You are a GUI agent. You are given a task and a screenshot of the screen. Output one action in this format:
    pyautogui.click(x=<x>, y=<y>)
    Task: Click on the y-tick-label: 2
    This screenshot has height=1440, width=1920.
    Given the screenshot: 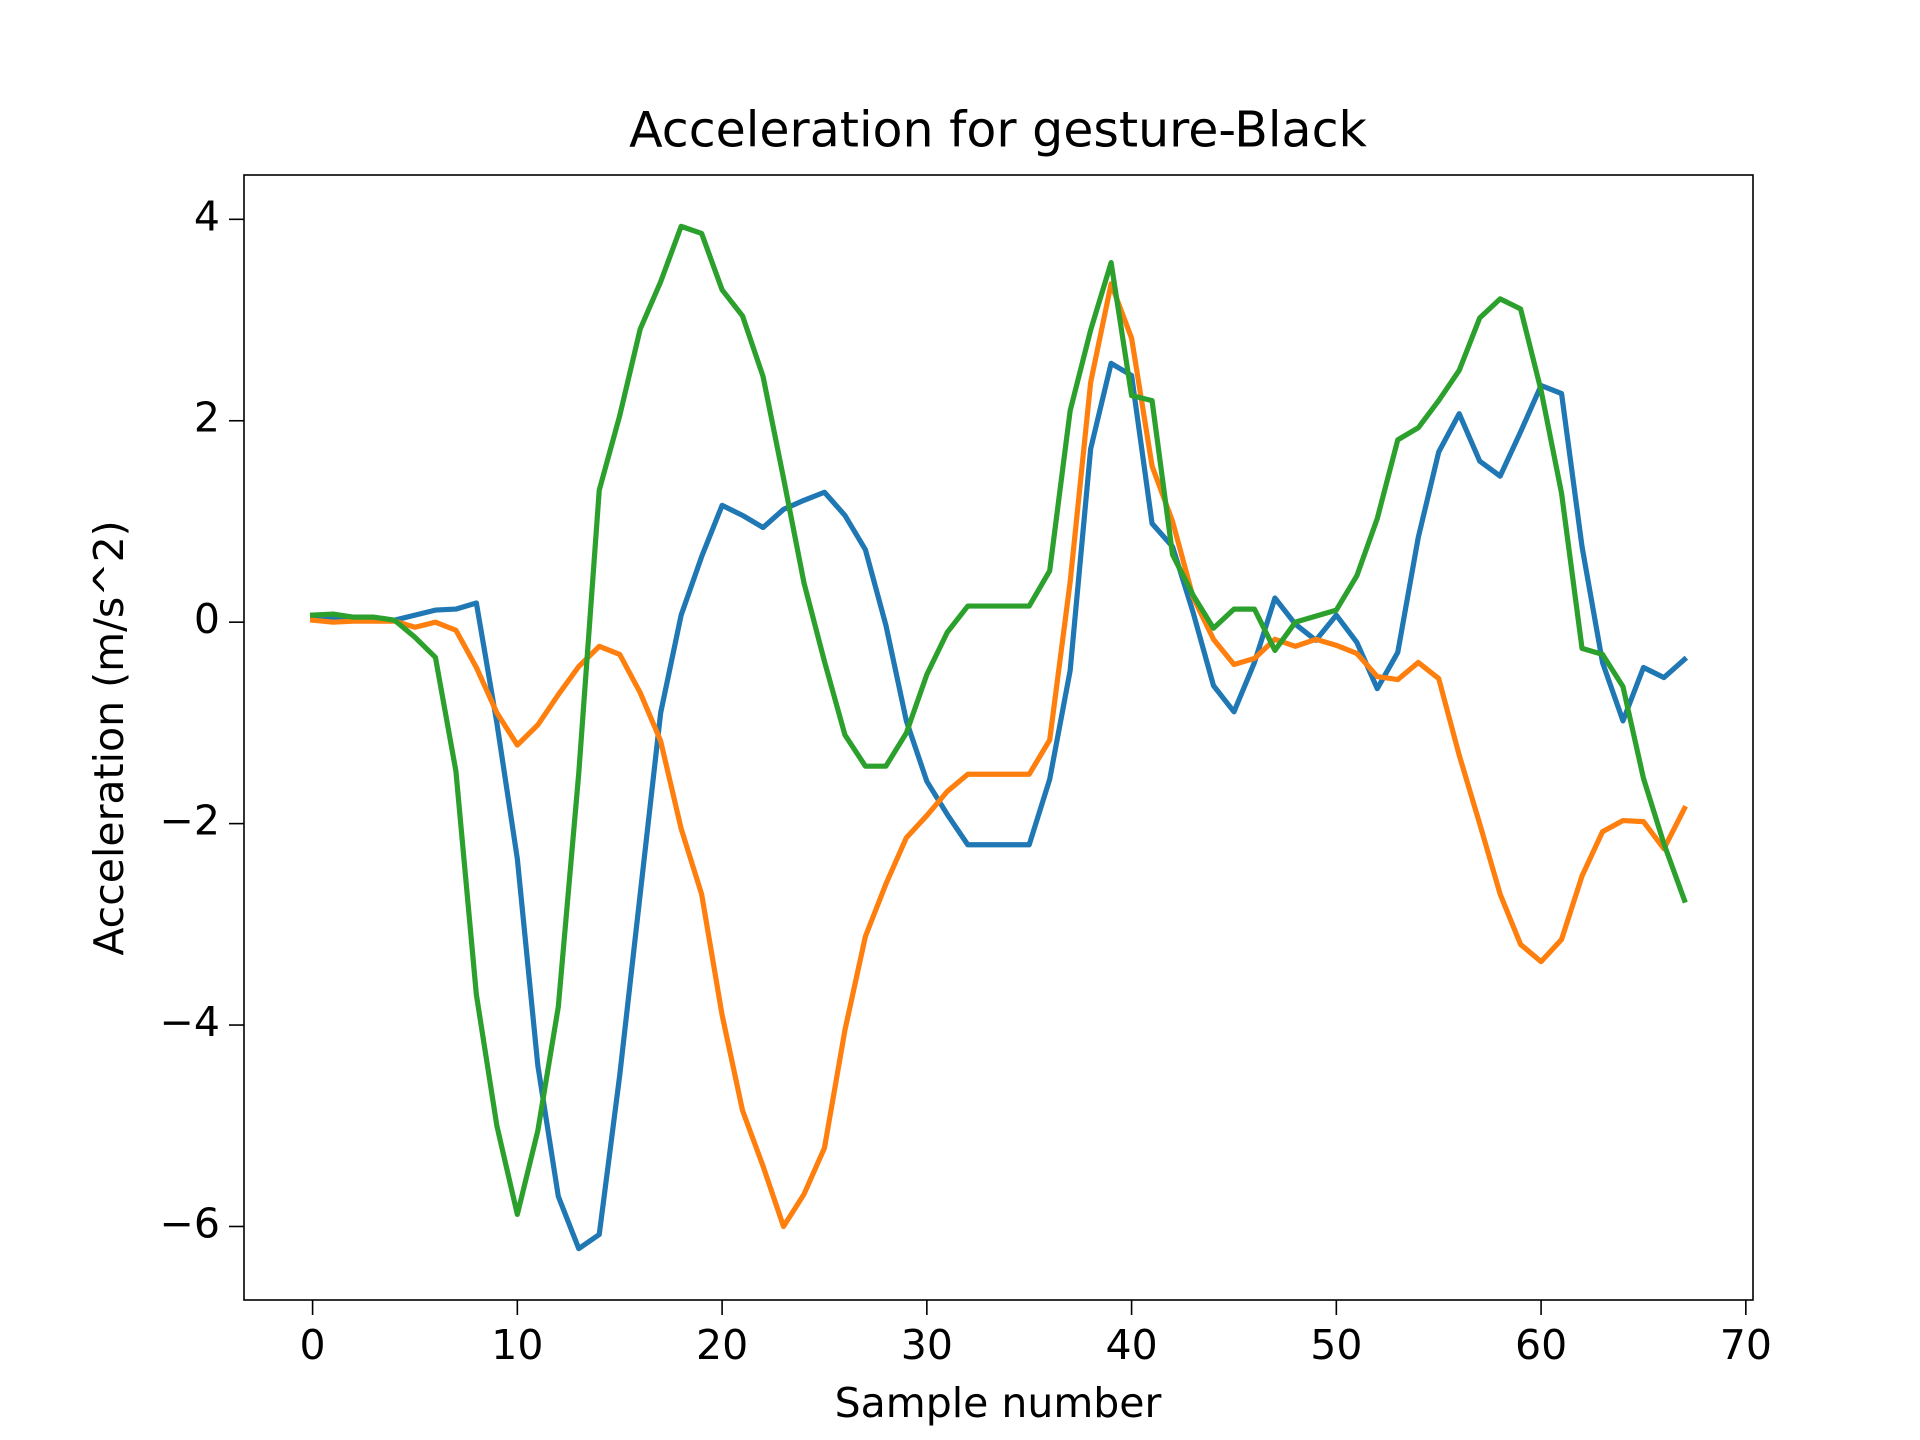 What is the action you would take?
    pyautogui.click(x=207, y=418)
    